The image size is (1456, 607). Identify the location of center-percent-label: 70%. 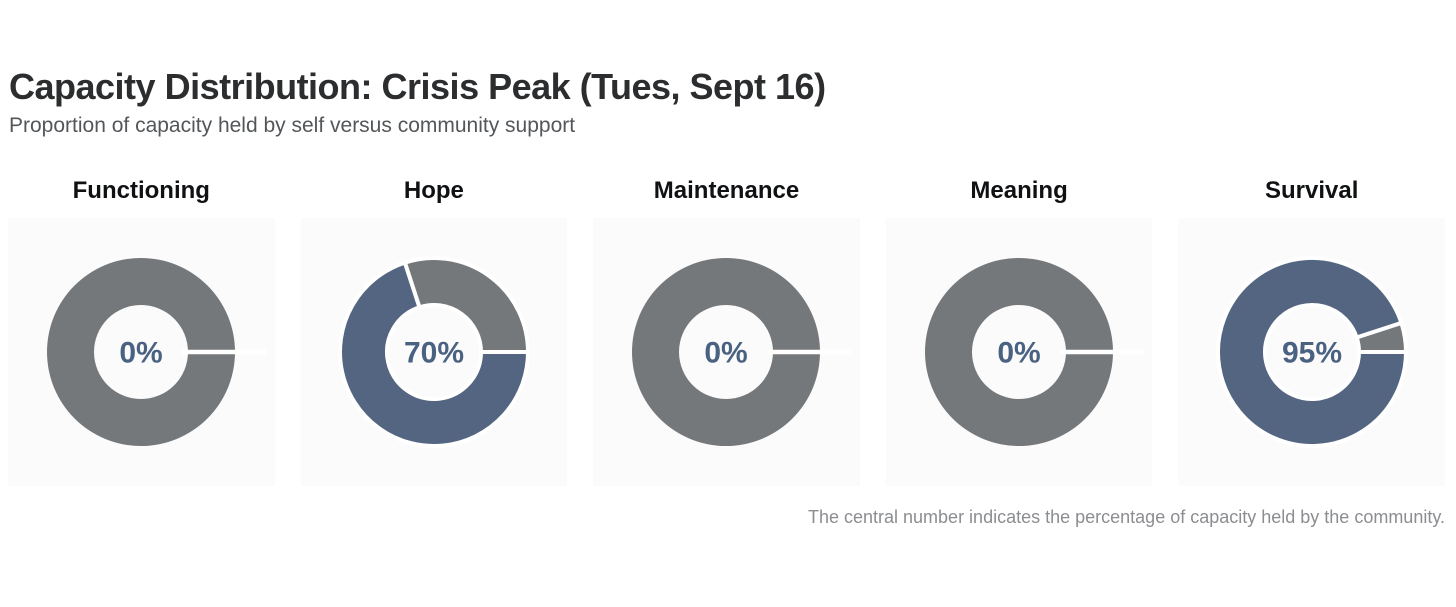
(434, 352).